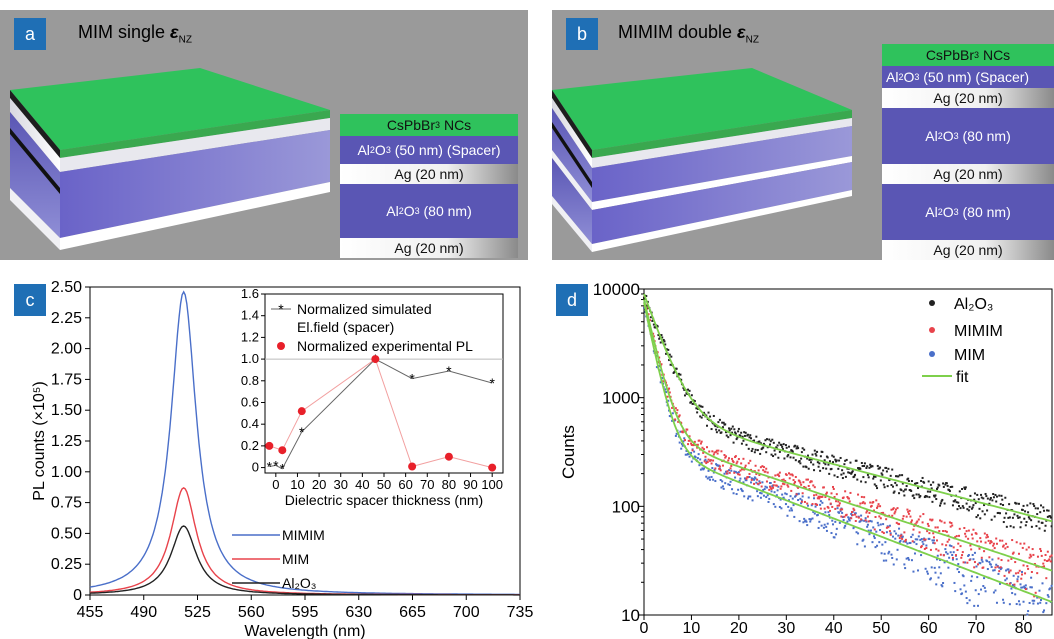 The width and height of the screenshot is (1054, 639). I want to click on inset-x-tick-label: 50, so click(384, 484).